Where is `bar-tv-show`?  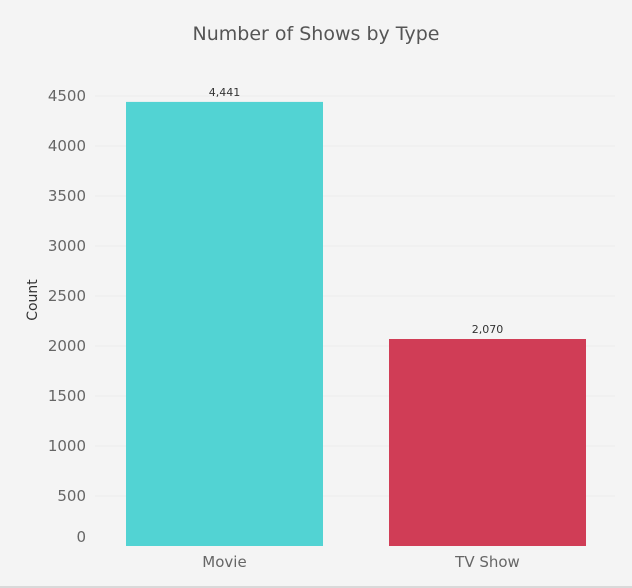 bar-tv-show is located at coordinates (487, 442).